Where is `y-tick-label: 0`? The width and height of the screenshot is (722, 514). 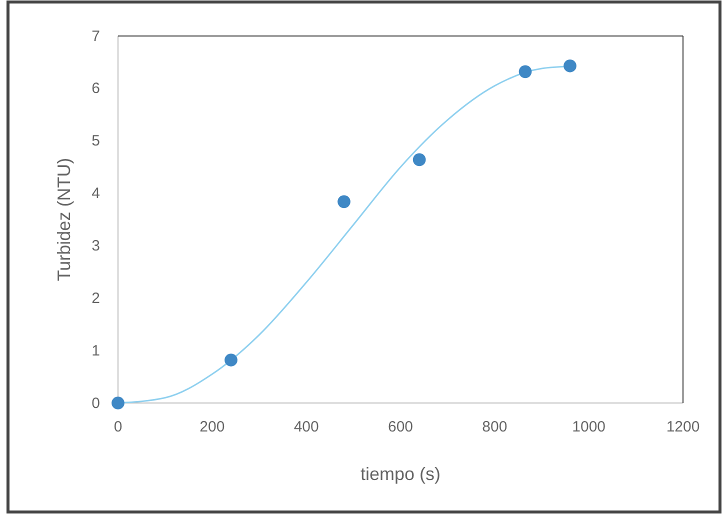
y-tick-label: 0 is located at coordinates (96, 403).